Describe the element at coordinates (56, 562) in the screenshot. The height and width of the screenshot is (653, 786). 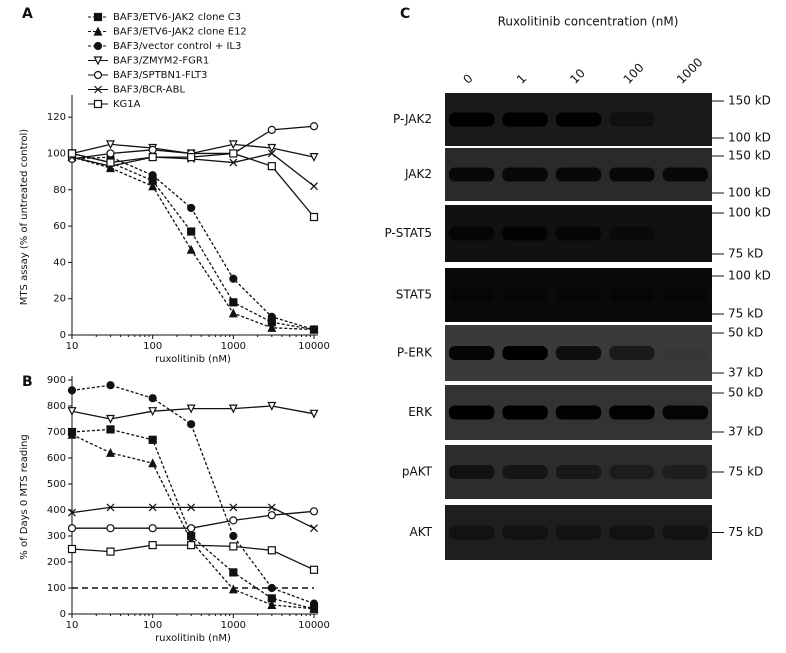
I see `y-tick-label: 200` at that location.